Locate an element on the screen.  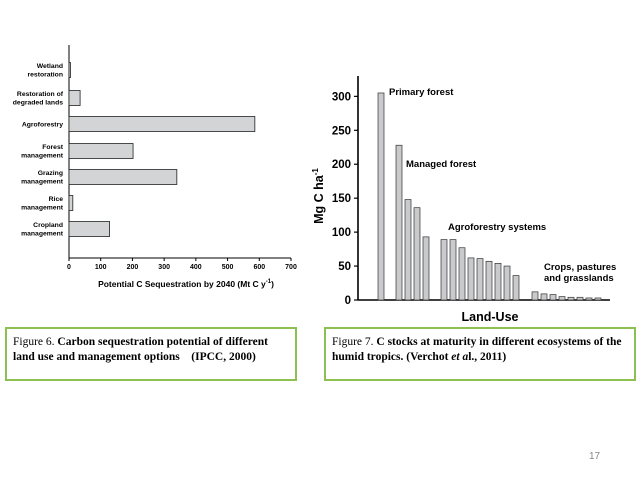
chart1-x-tick-label: 0 is located at coordinates (69, 267).